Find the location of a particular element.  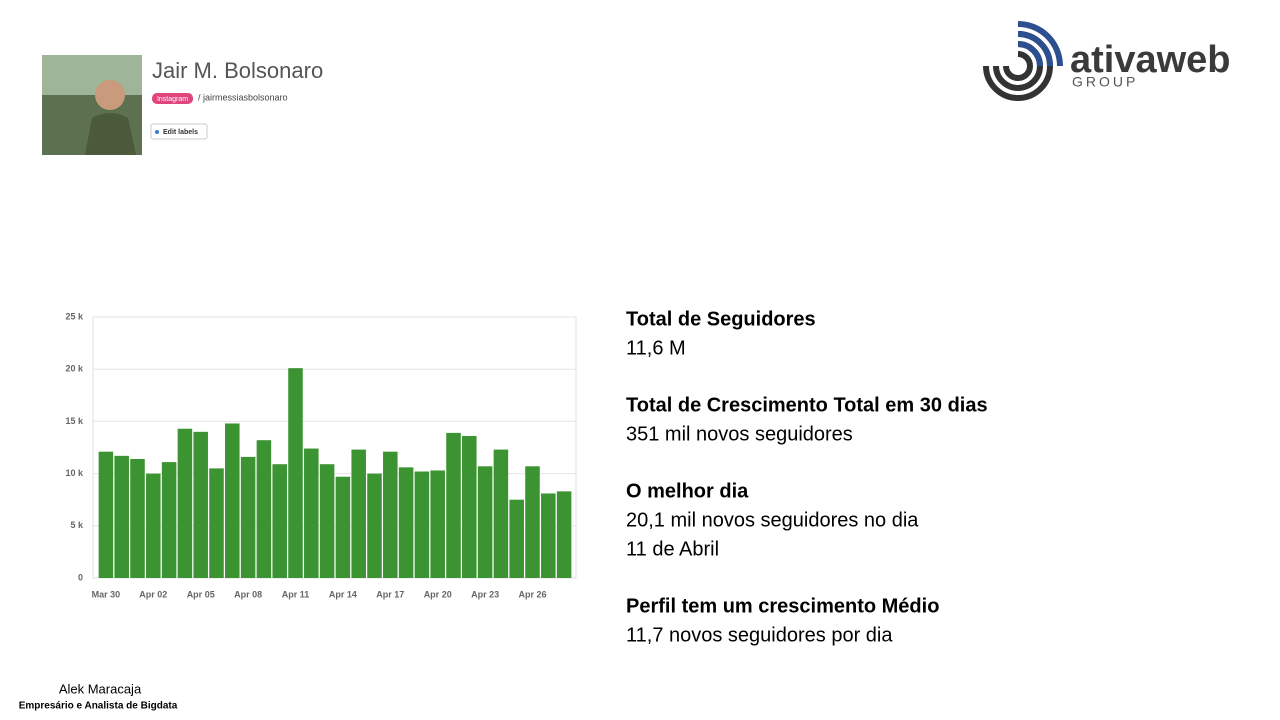

edit-icon is located at coordinates (157, 132).